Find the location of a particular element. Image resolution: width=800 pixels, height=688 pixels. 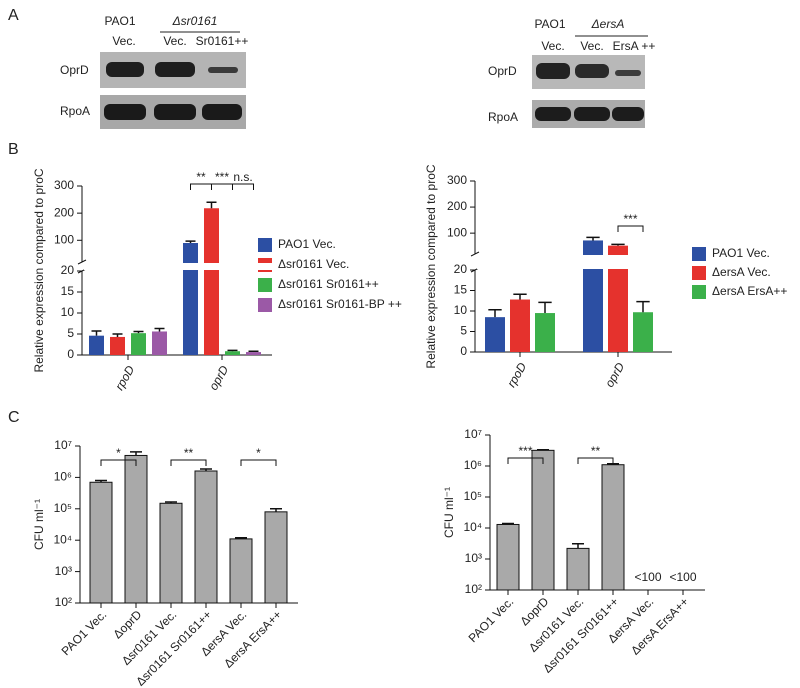

legend-label: ΔersA ErsA++ is located at coordinates (749, 291).